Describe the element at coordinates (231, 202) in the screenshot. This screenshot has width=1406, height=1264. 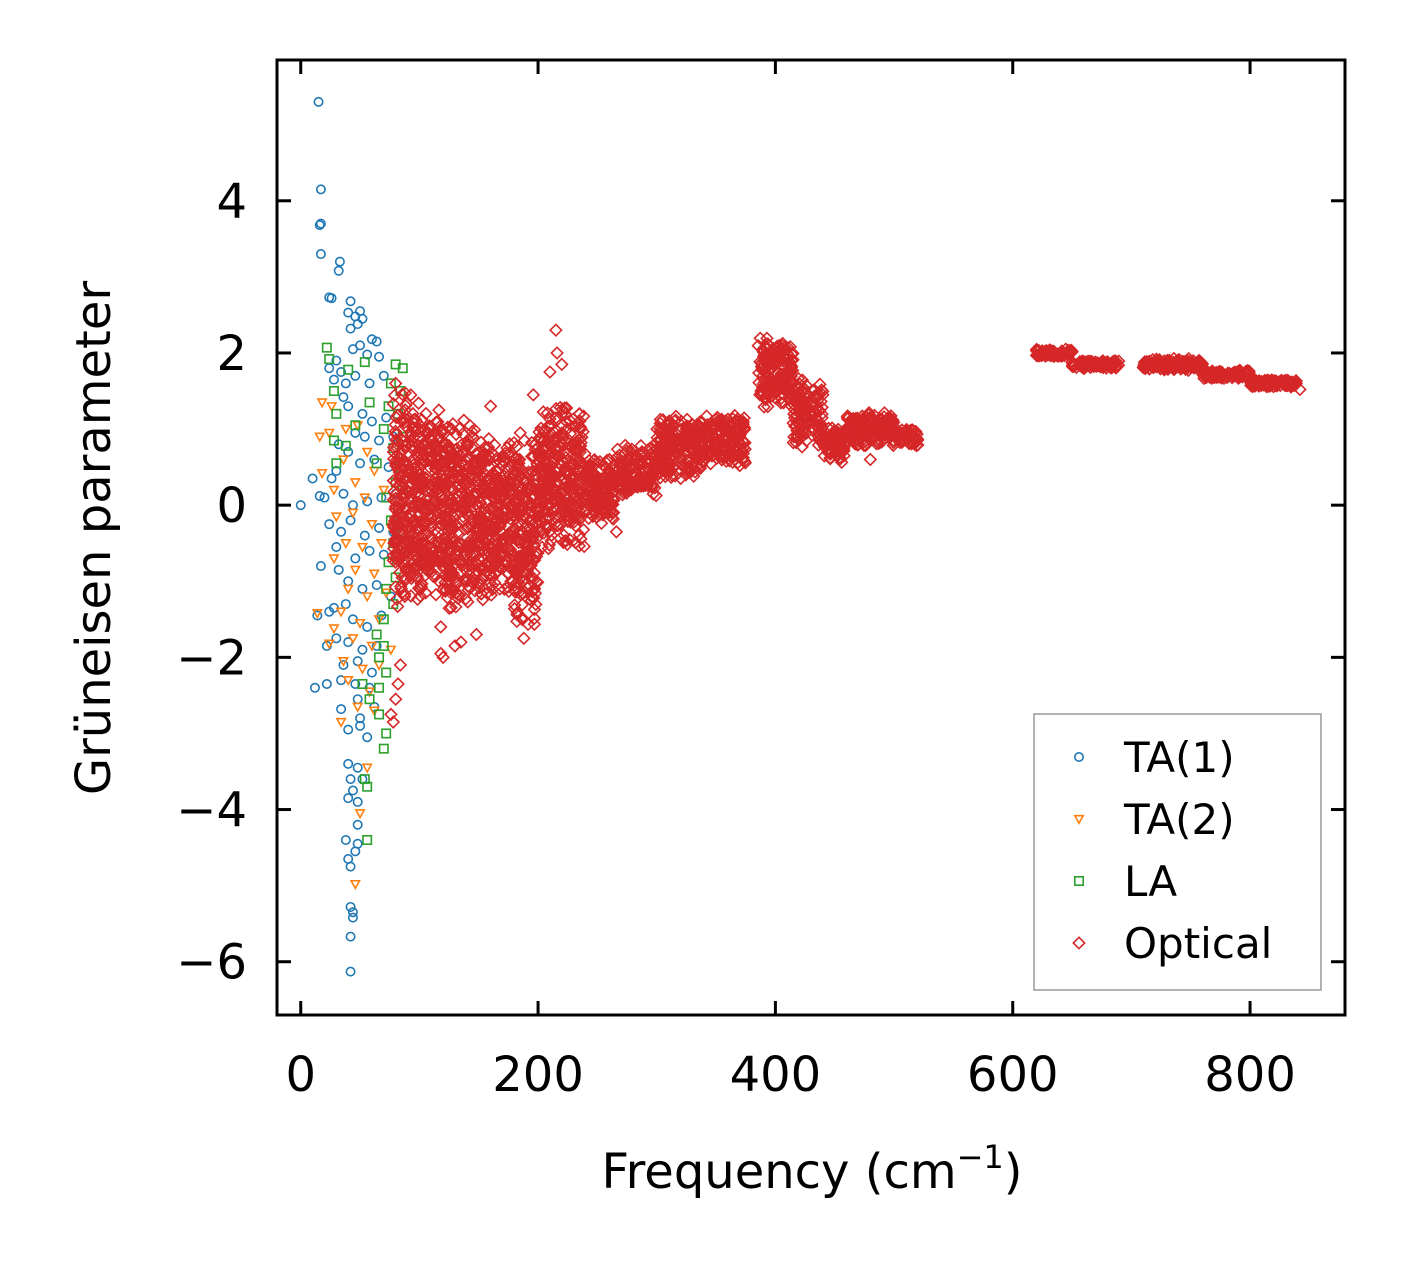
I see `y-tick-label: 4` at that location.